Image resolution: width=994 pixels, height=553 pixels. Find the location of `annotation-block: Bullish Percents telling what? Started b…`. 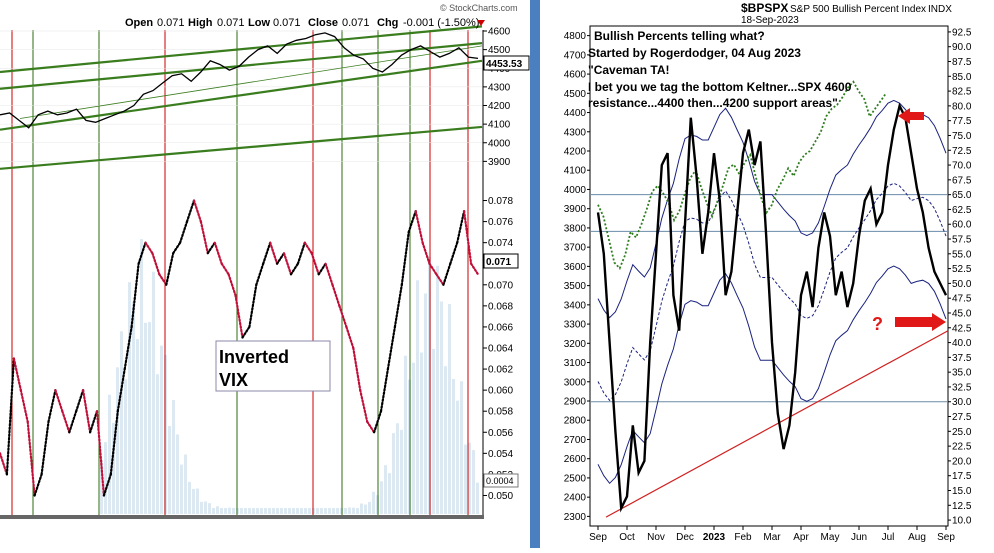

annotation-block: Bullish Percents telling what? Started b… is located at coordinates (720, 69).